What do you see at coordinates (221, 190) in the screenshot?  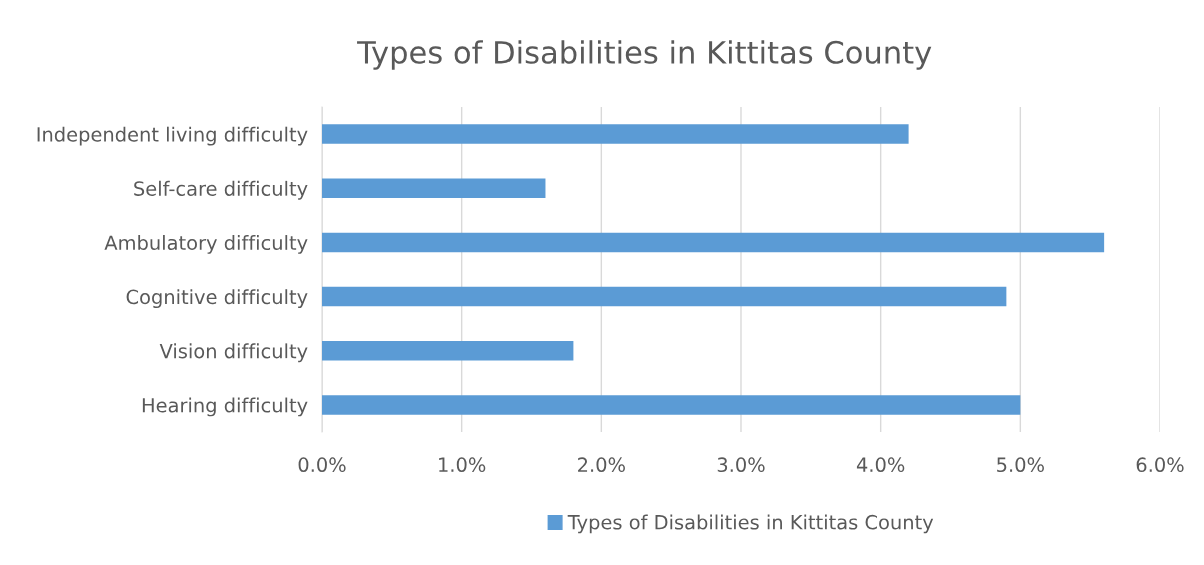 I see `y-tick-label: Self-care difficulty` at bounding box center [221, 190].